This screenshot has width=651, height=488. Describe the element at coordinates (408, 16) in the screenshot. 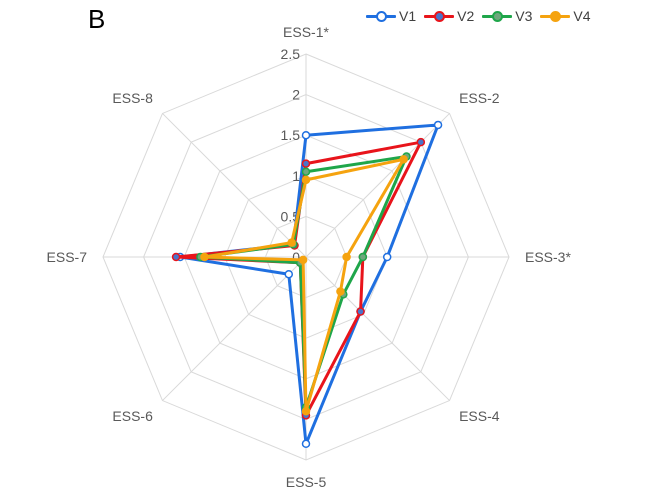

I see `legend-label: V1` at that location.